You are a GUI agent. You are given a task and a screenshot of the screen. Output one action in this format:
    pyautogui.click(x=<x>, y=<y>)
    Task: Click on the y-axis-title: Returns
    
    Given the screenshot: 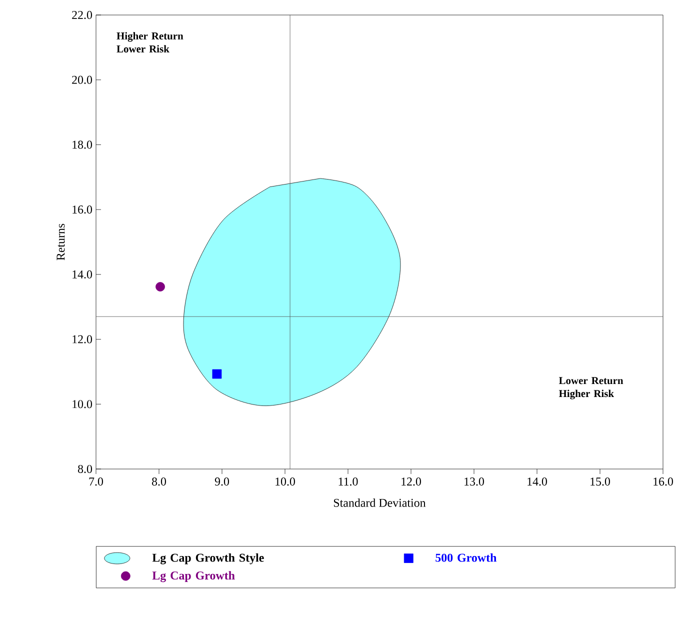 What is the action you would take?
    pyautogui.click(x=60, y=242)
    